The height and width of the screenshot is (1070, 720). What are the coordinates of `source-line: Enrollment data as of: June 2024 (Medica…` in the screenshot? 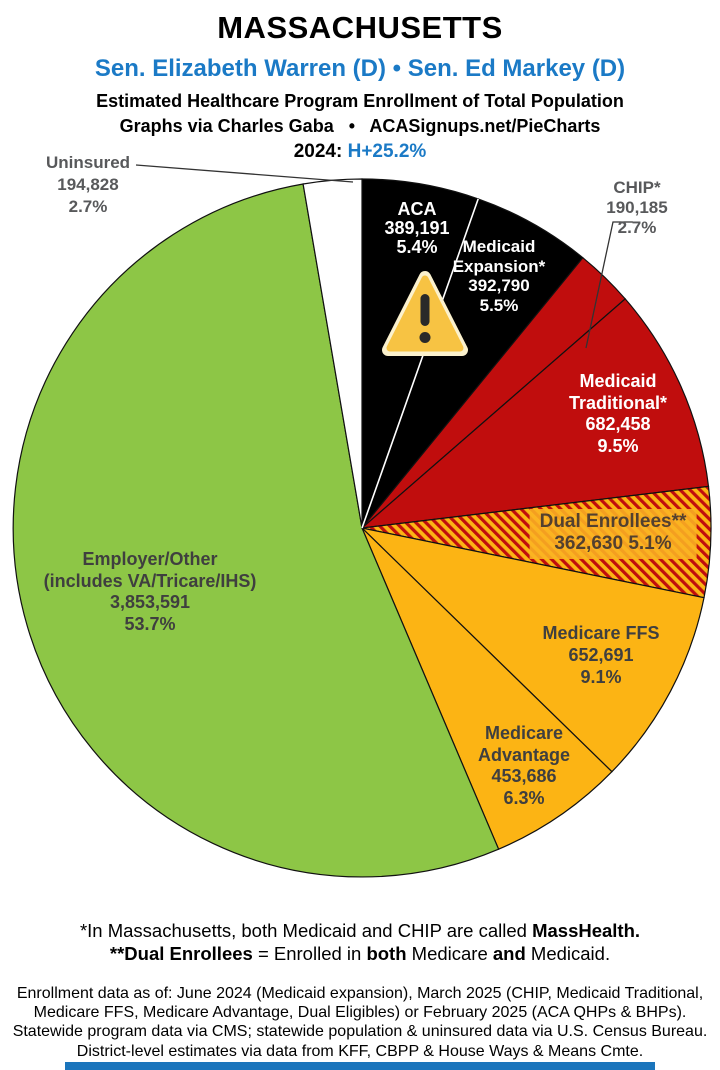 It's located at (360, 993).